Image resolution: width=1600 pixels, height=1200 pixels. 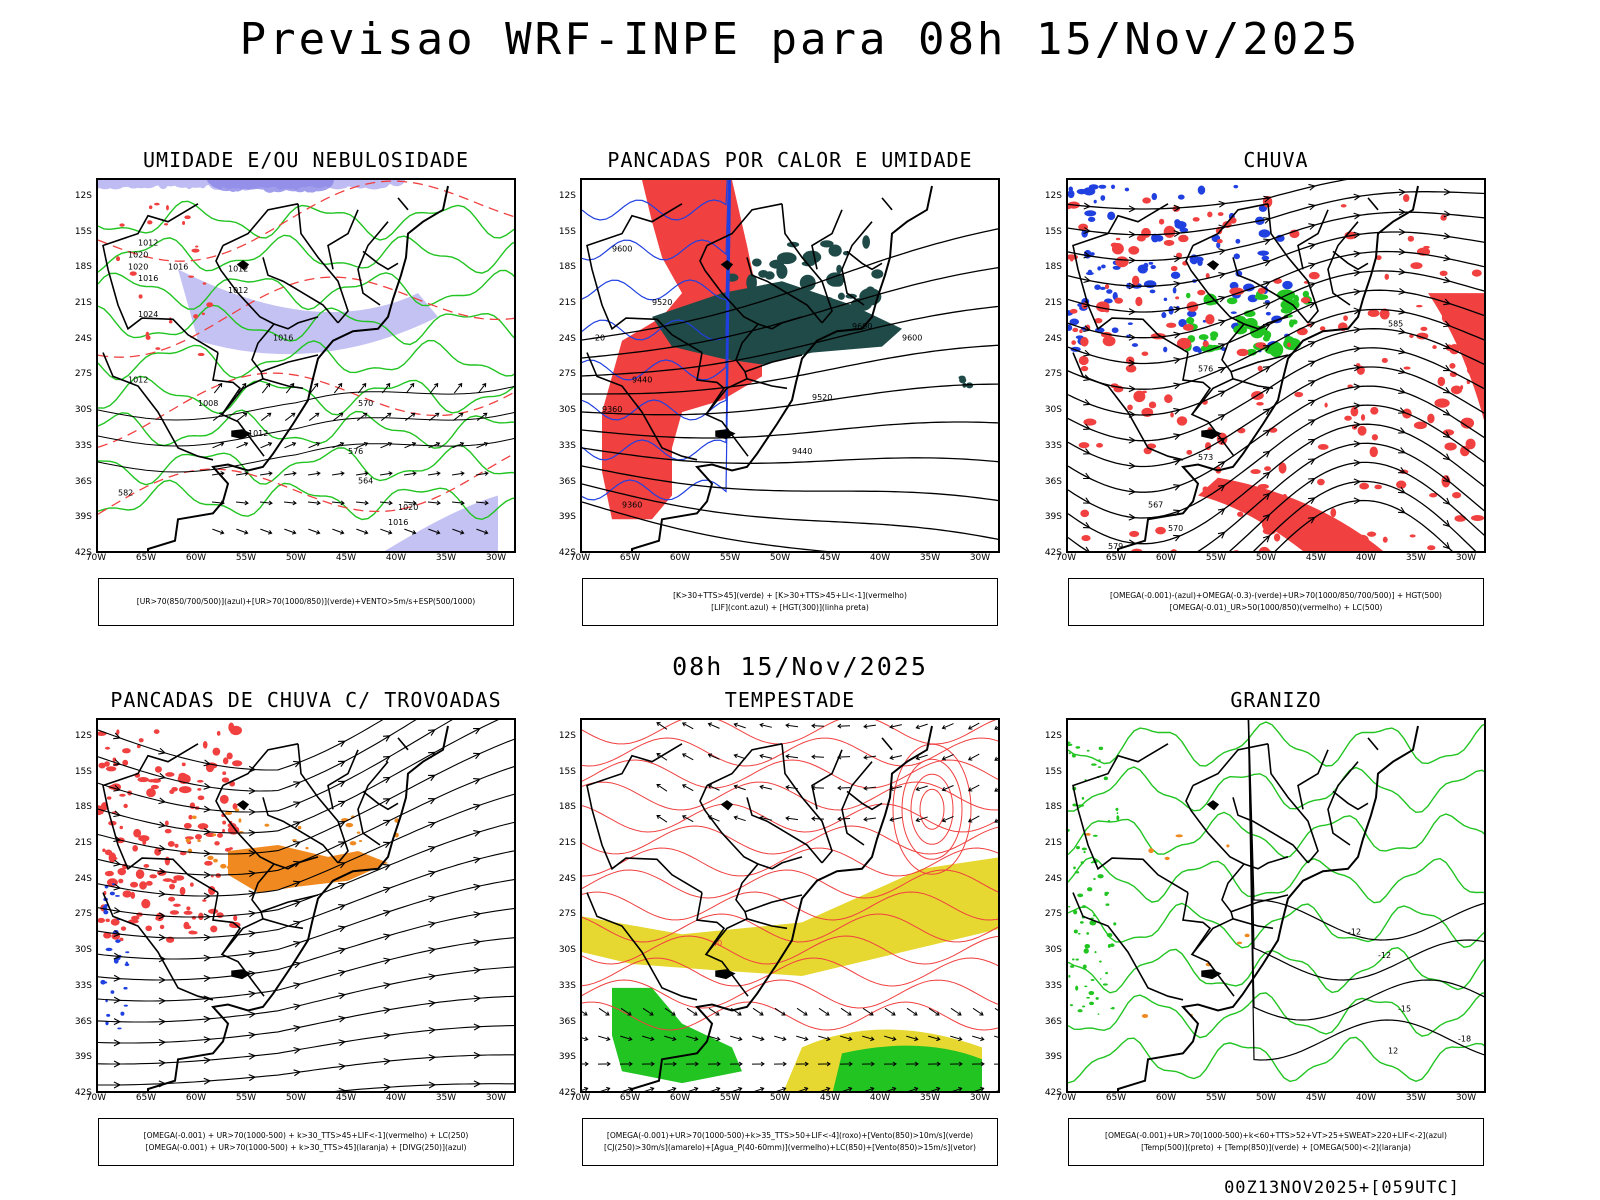 What do you see at coordinates (790, 365) in the screenshot?
I see `map-canvas: 9600 9520 9600 9440 9360 9520 9600 9440 9360 -20` at bounding box center [790, 365].